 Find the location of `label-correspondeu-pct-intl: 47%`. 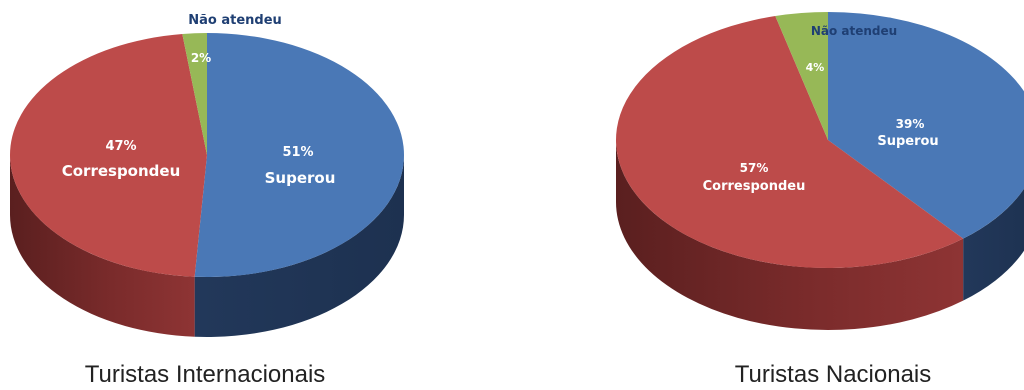

label-correspondeu-pct-intl: 47% is located at coordinates (120, 146).